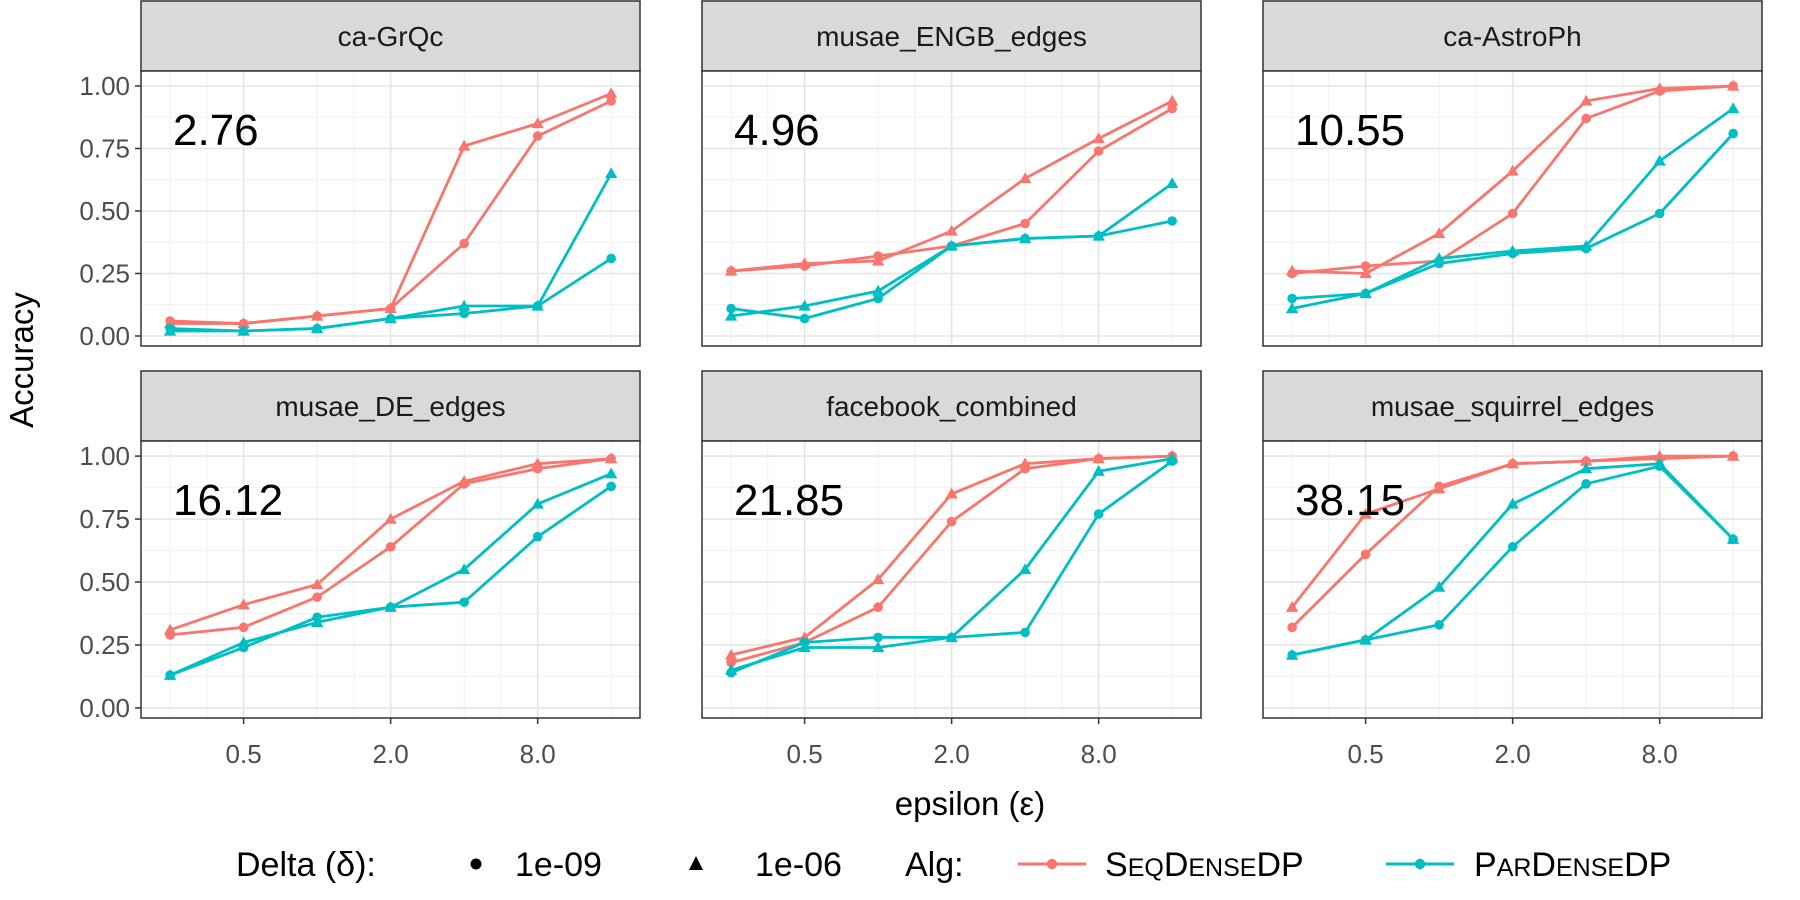  Describe the element at coordinates (1647, 865) in the screenshot. I see `legend-alg-label-part: DP` at that location.